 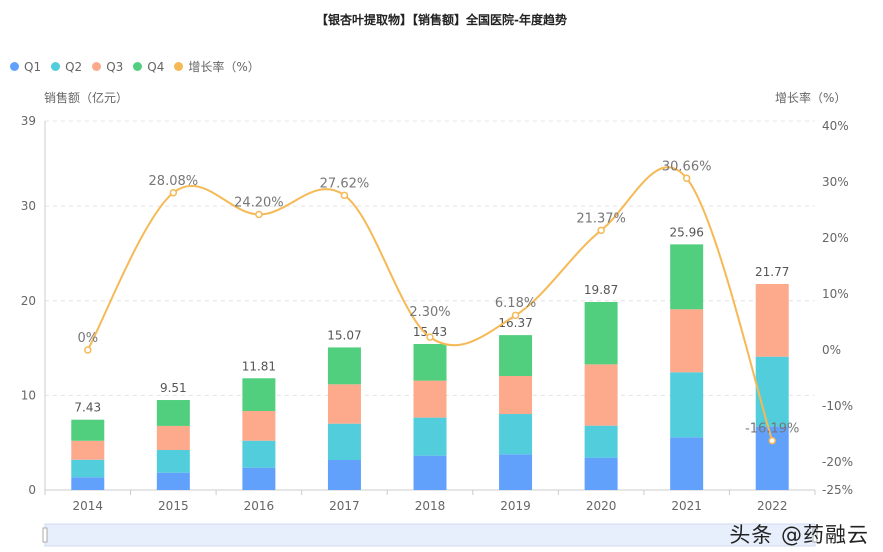 I want to click on bar-q4-2021, so click(x=687, y=277).